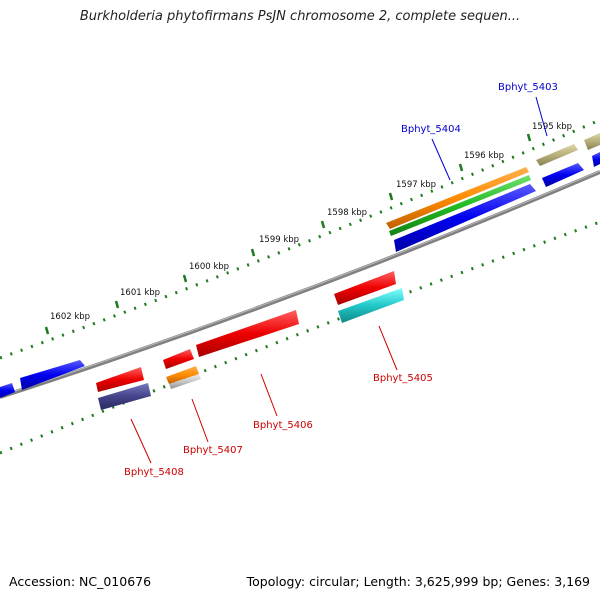 The width and height of the screenshot is (600, 600). What do you see at coordinates (347, 213) in the screenshot?
I see `tick-label: 1598 kbp` at bounding box center [347, 213].